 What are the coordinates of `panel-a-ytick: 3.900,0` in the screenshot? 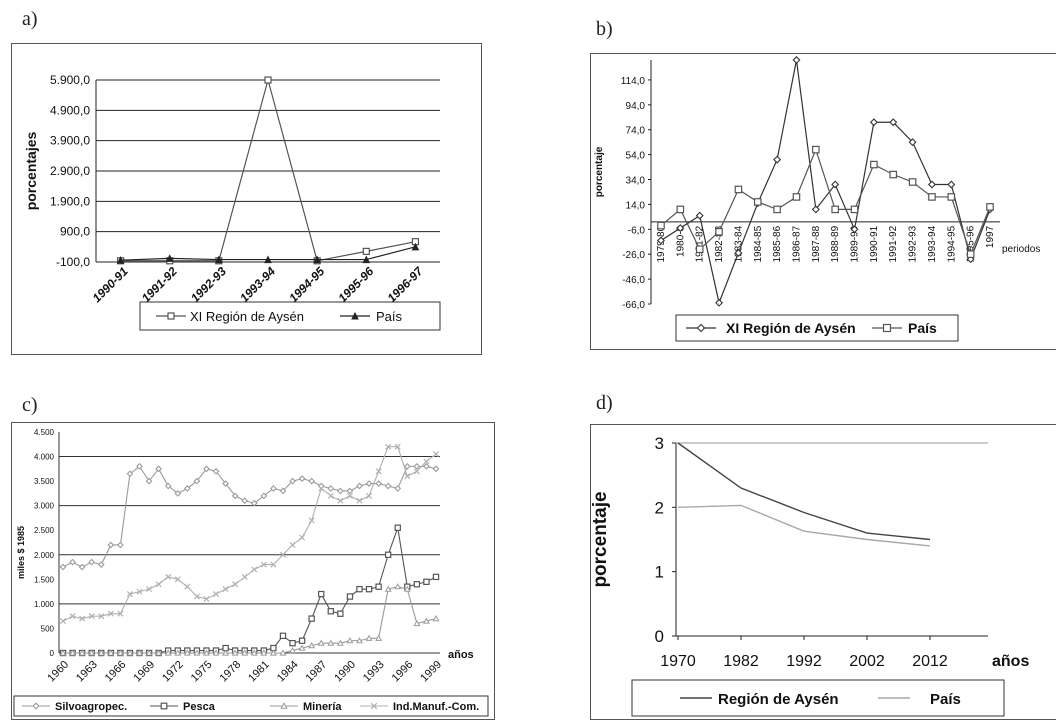 It's located at (70, 141).